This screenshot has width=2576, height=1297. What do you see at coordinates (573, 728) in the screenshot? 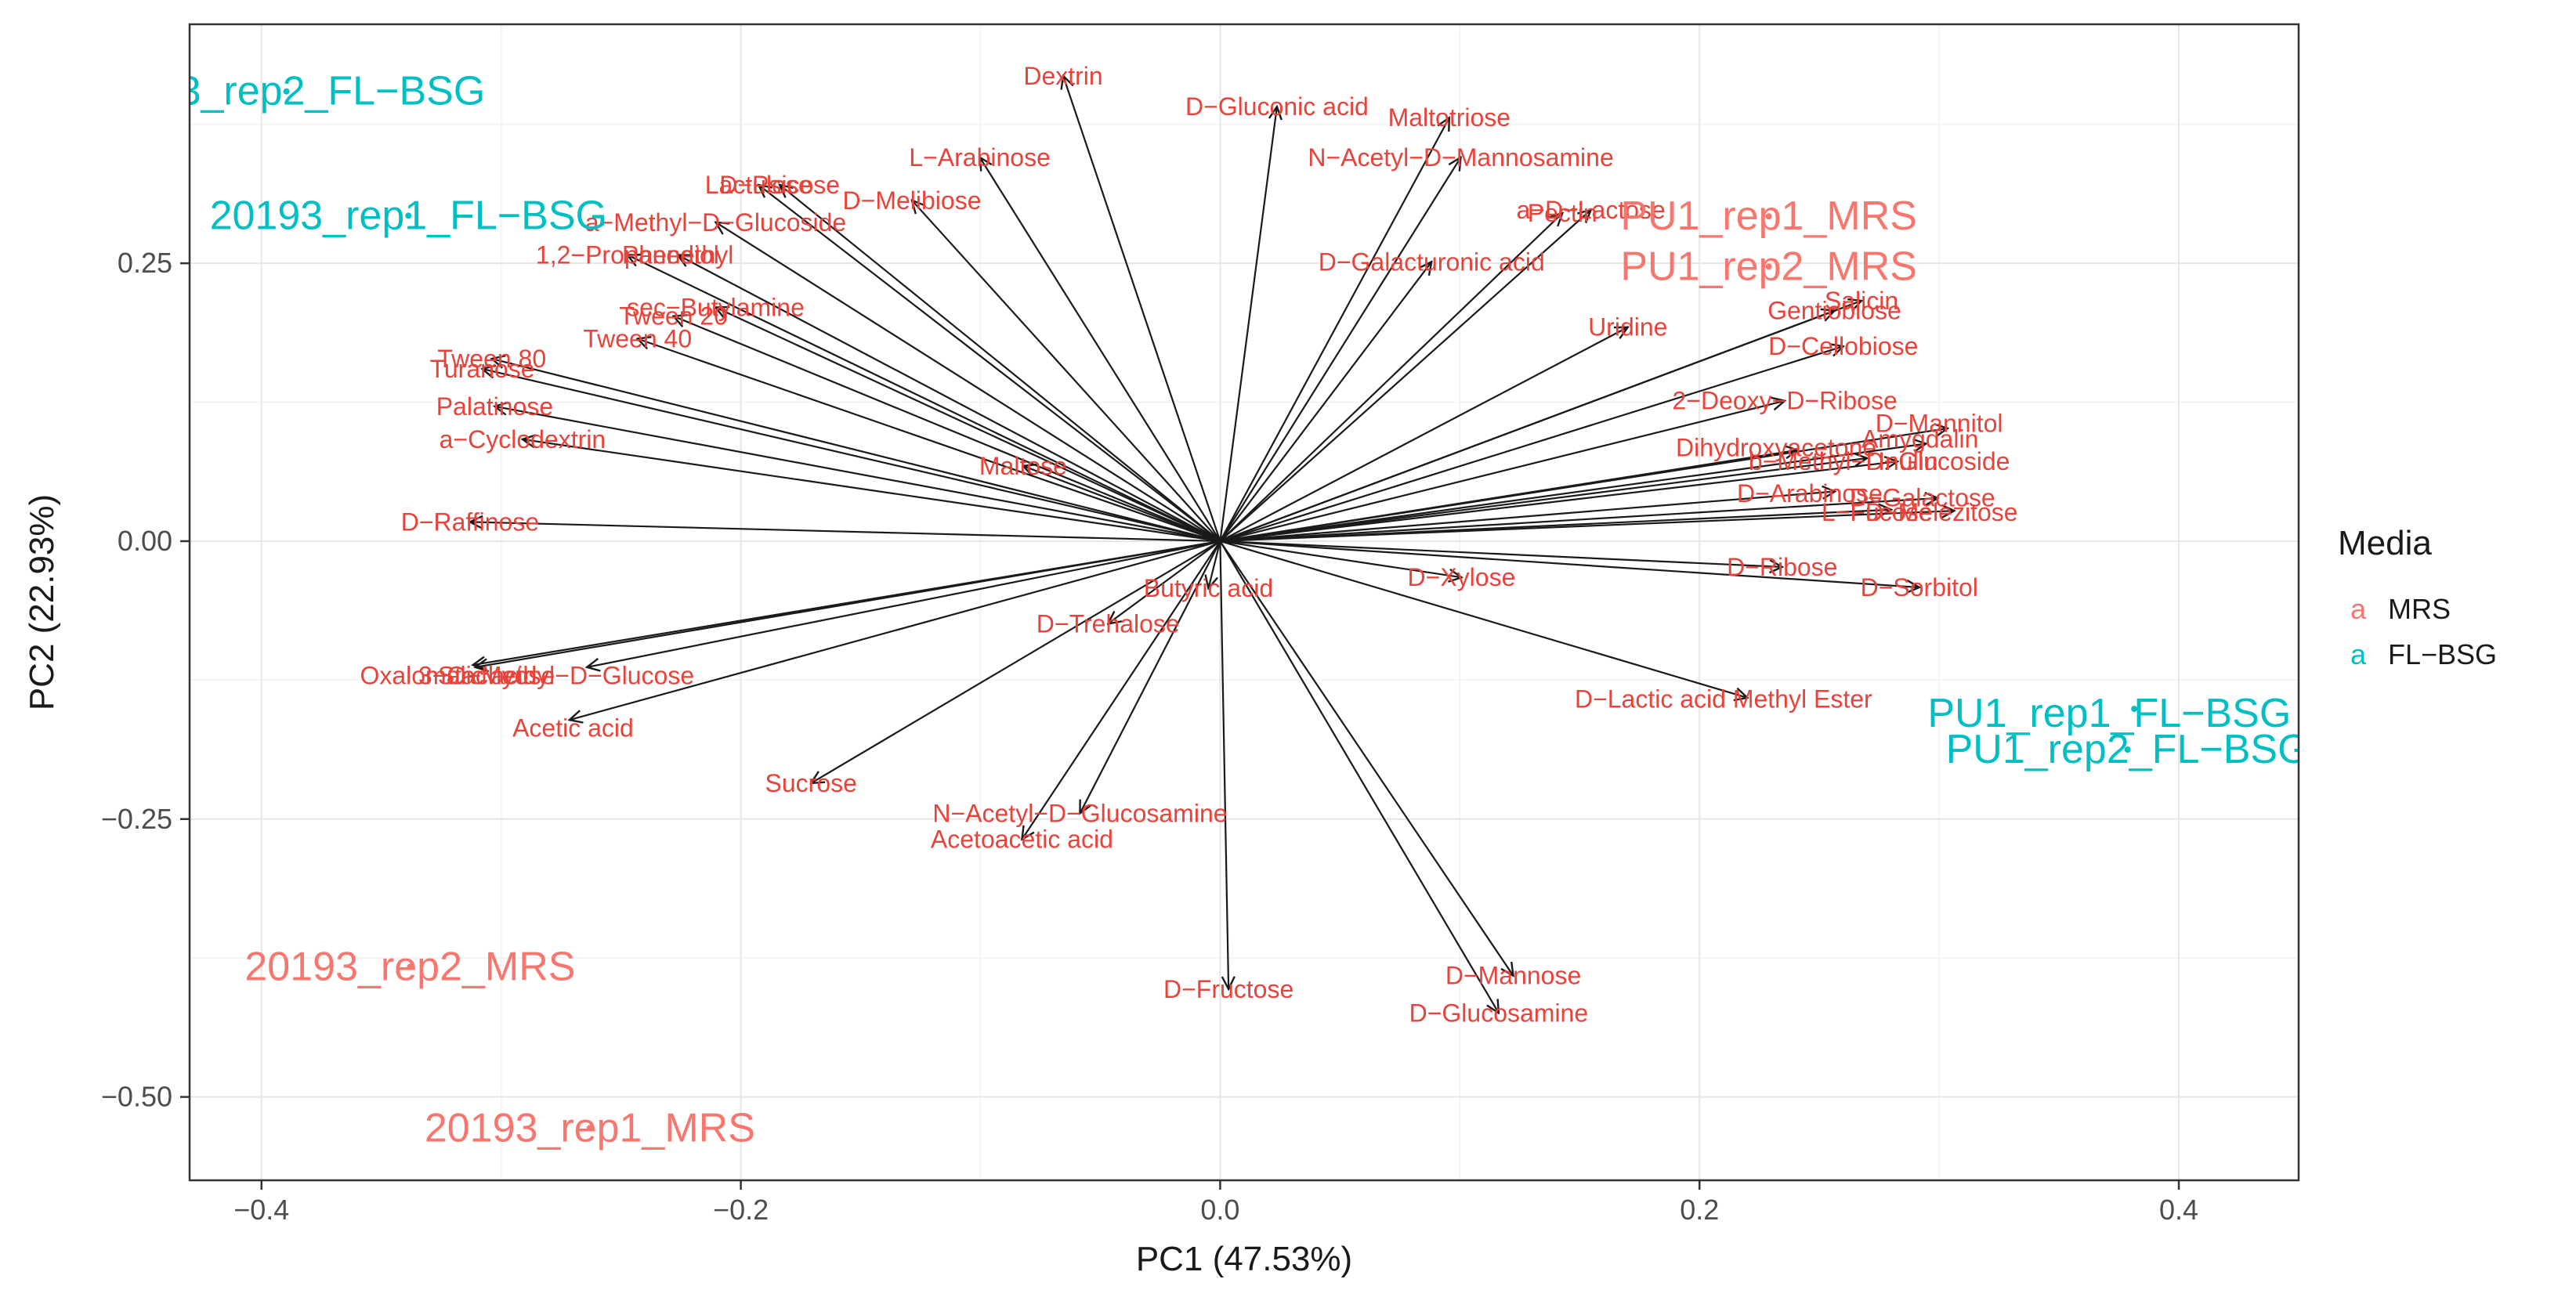
I see `loading-label: Acetic acid` at bounding box center [573, 728].